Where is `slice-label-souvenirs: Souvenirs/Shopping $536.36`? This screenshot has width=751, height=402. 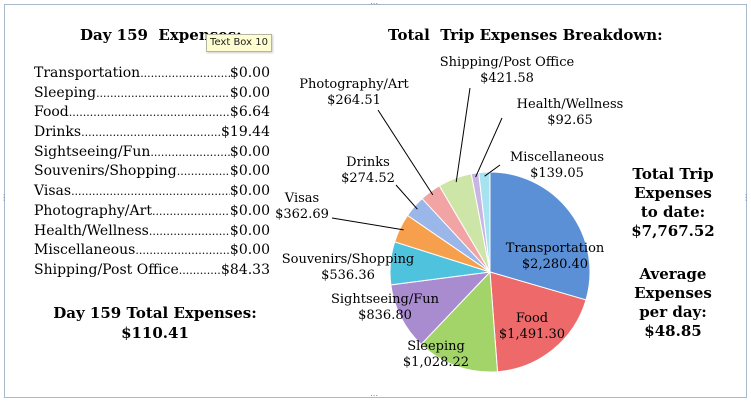
slice-label-souvenirs: Souvenirs/Shopping $536.36 is located at coordinates (348, 268).